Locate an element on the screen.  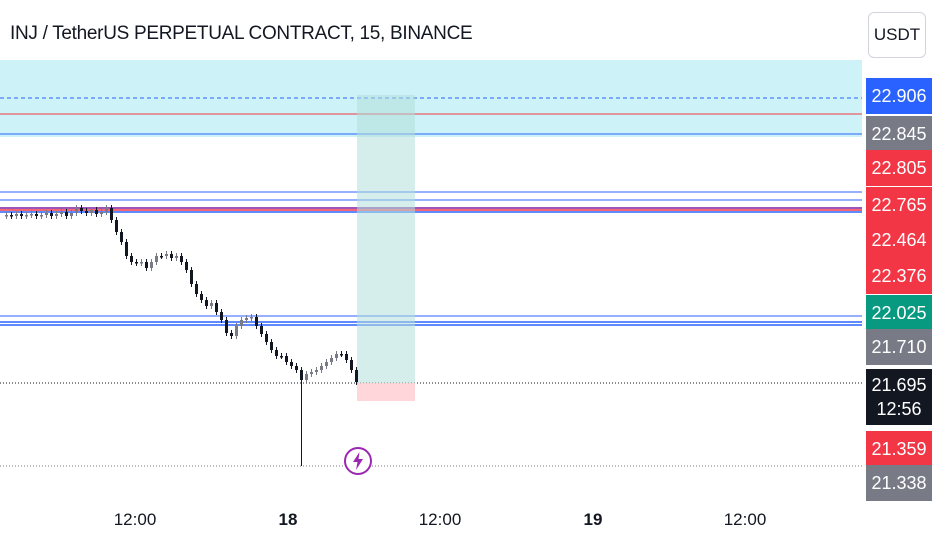
time-label-t3: 12:00 is located at coordinates (440, 519).